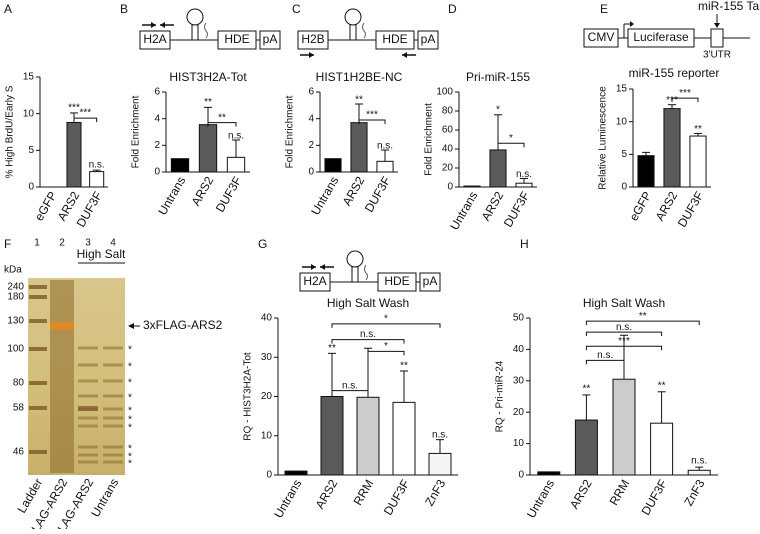 The height and width of the screenshot is (534, 760). Describe the element at coordinates (62, 376) in the screenshot. I see `lane-smear` at that location.